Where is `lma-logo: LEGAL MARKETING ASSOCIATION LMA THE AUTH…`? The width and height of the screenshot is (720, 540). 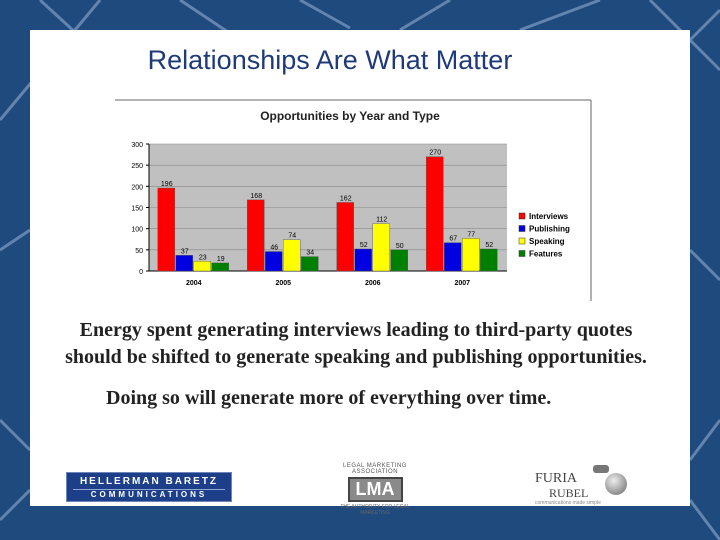
lma-logo: LEGAL MARKETING ASSOCIATION LMA THE AUTH… is located at coordinates (375, 489).